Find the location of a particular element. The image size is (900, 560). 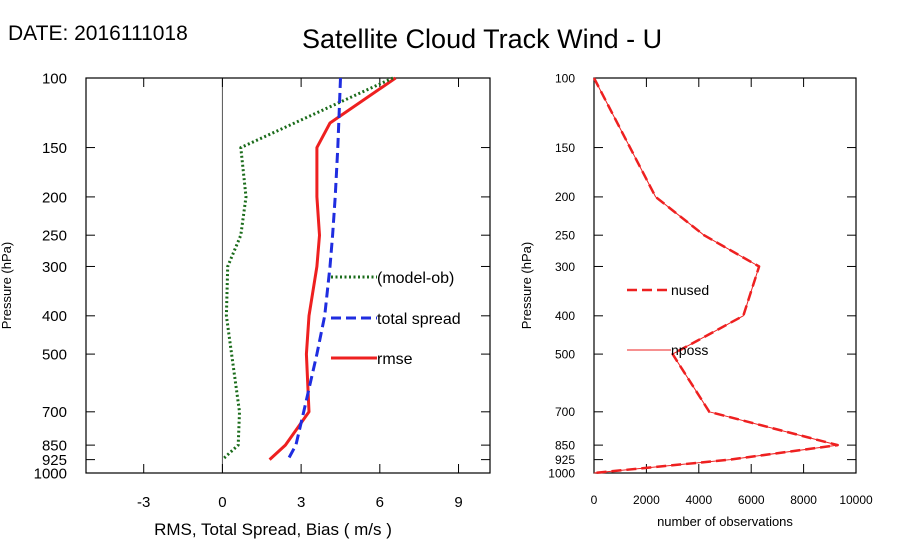

stats-x-tick-label: 9 is located at coordinates (458, 502).